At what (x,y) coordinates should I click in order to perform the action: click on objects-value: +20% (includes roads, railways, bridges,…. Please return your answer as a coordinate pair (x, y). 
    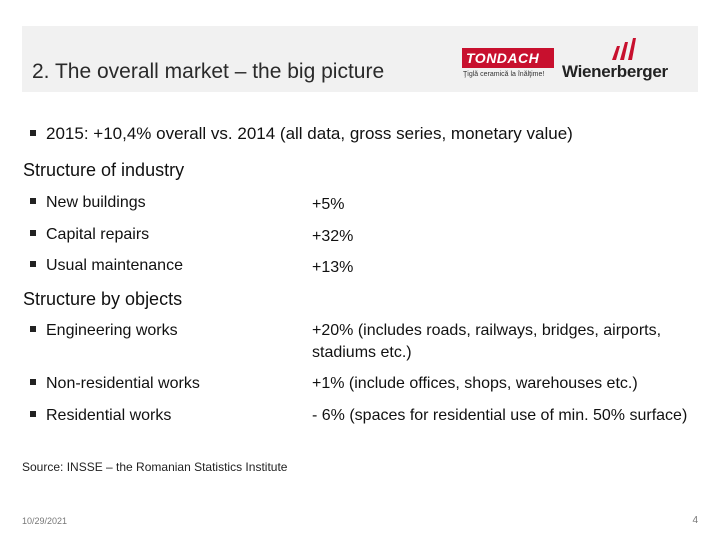
    Looking at the image, I should click on (487, 341).